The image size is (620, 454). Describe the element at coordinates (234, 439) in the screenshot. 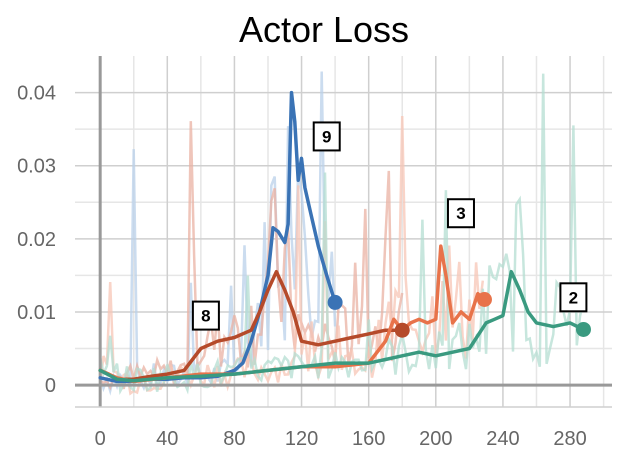

I see `x-tick-label: 80` at that location.